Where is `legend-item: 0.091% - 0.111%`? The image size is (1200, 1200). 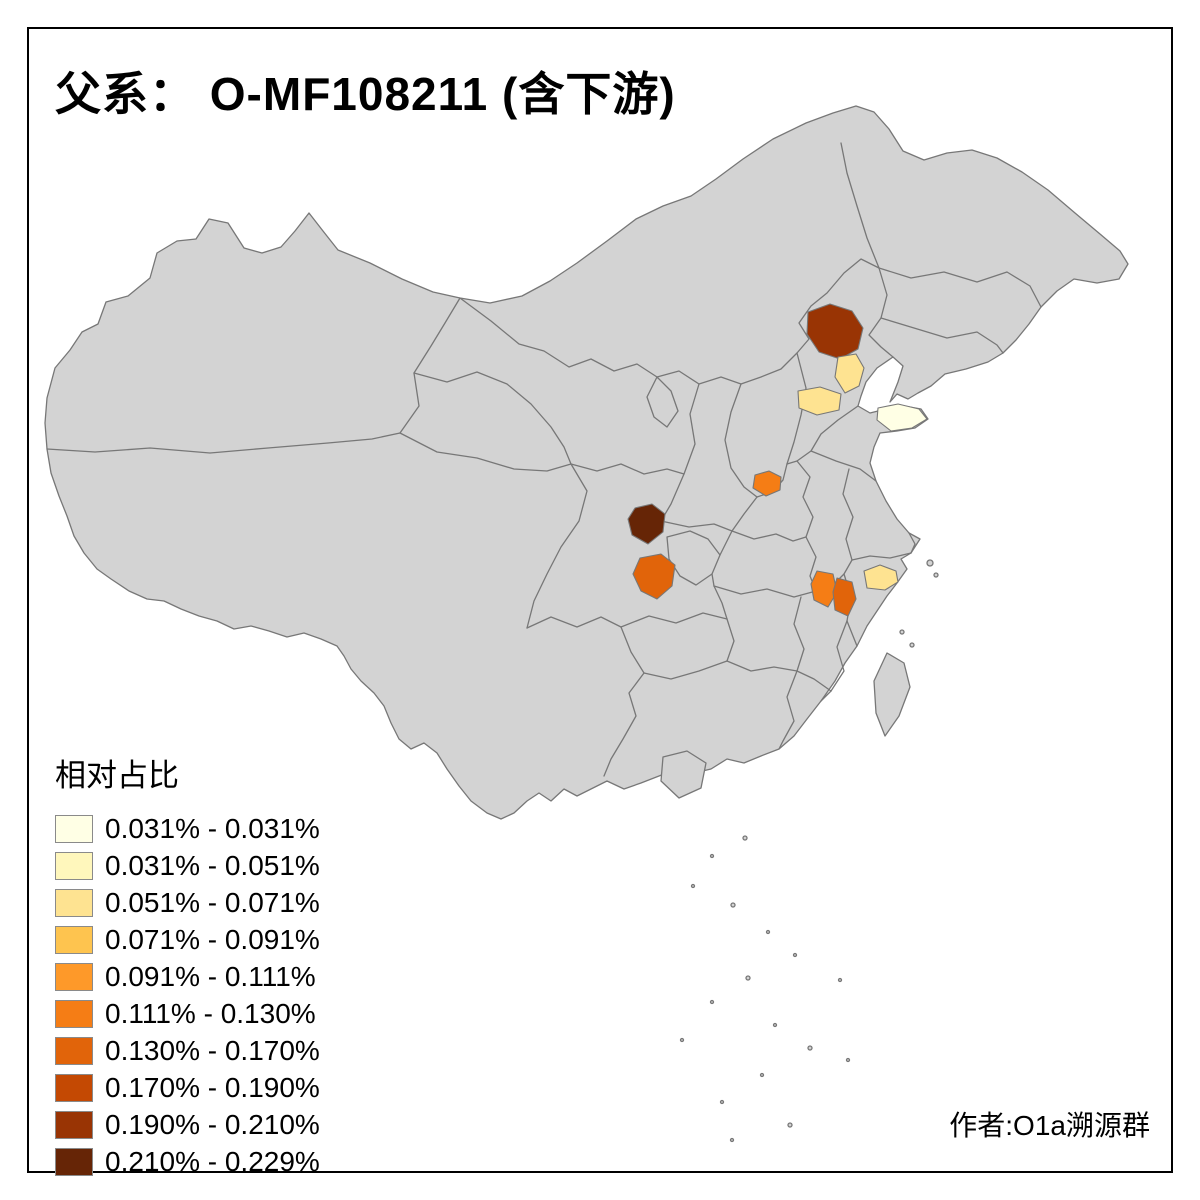 legend-item: 0.091% - 0.111% is located at coordinates (187, 977).